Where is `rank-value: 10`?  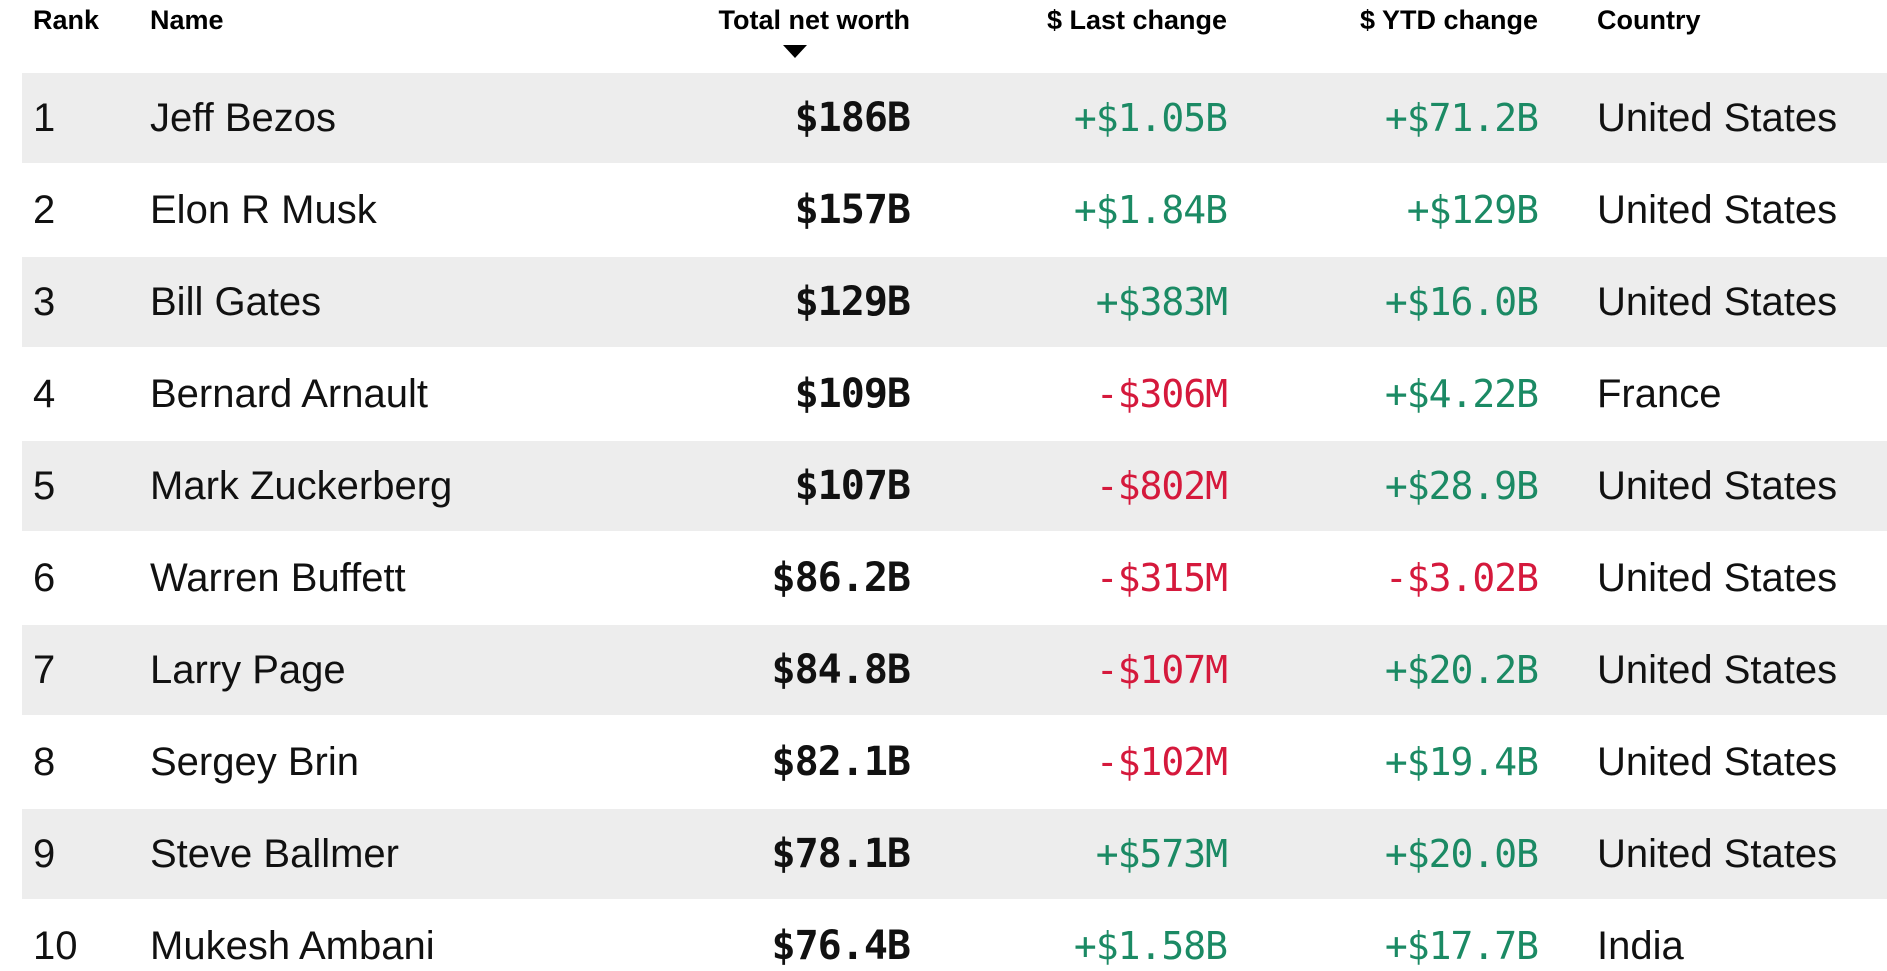 rank-value: 10 is located at coordinates (55, 945).